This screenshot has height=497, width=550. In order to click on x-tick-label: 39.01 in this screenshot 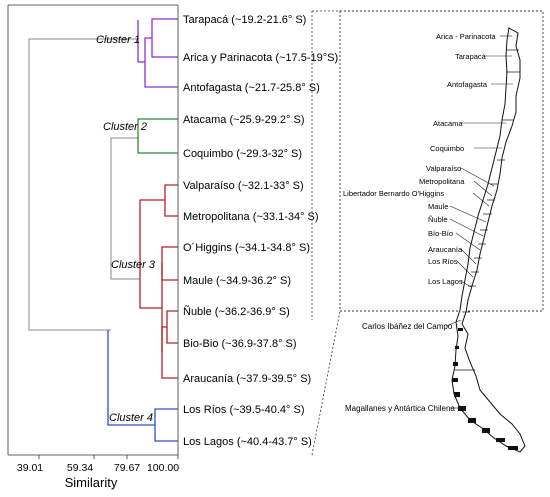, I will do `click(30, 468)`.